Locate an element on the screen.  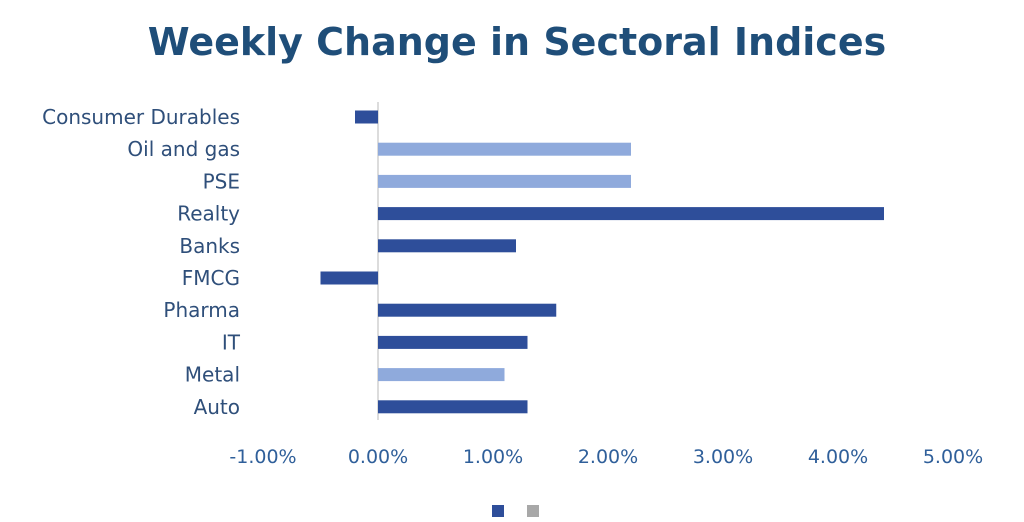
bar-pse is located at coordinates (504, 181).